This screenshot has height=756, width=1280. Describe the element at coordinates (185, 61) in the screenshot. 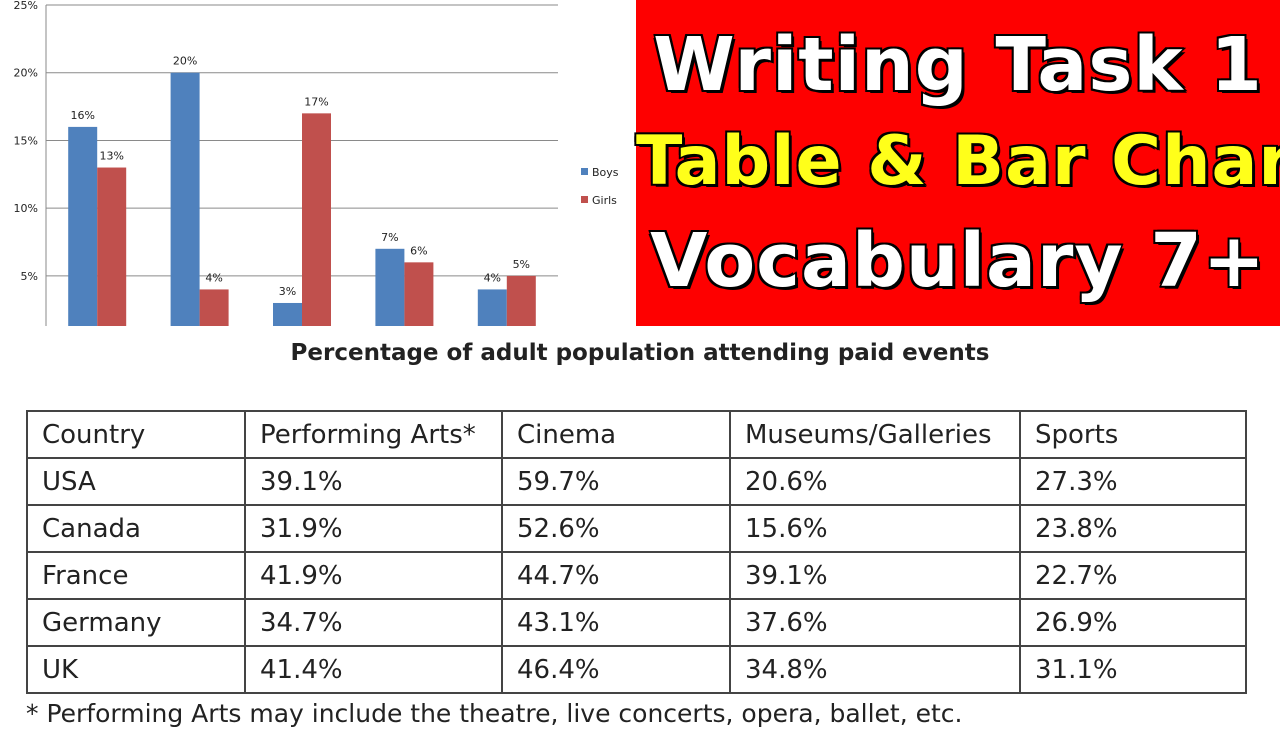

I see `data-label: 20%` at that location.